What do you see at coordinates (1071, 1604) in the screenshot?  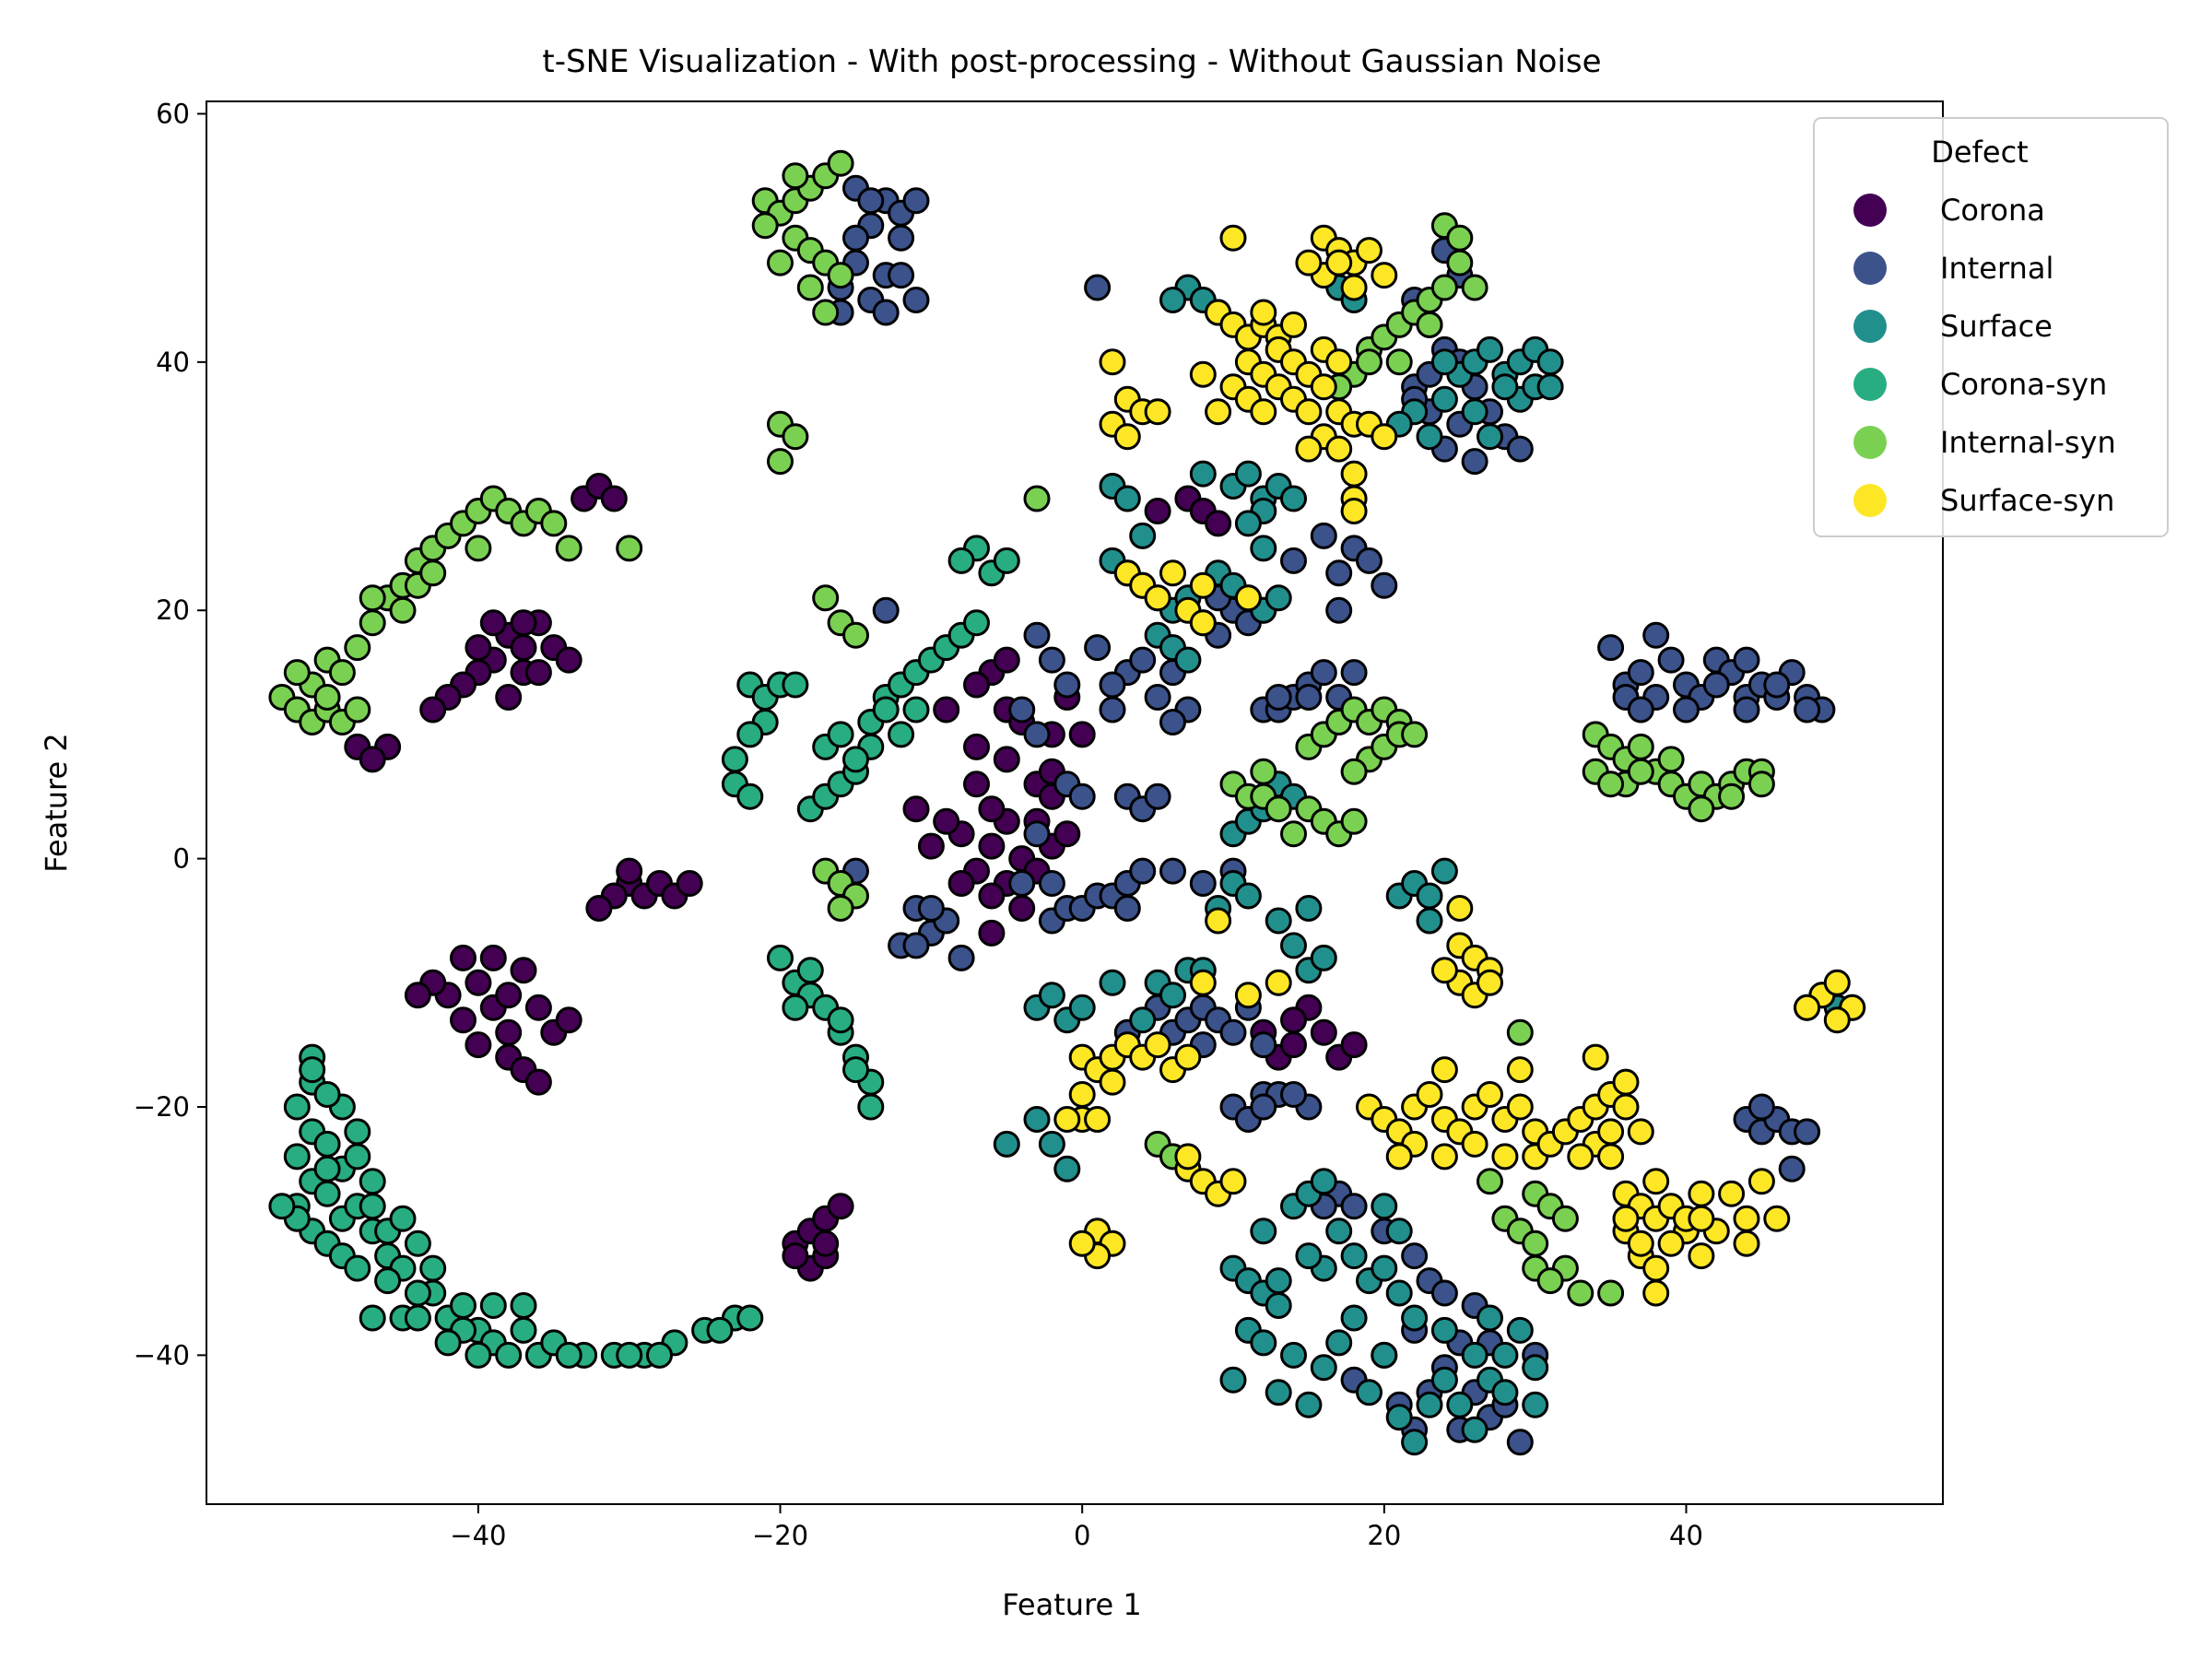 I see `x-axis-label: Feature 1` at bounding box center [1071, 1604].